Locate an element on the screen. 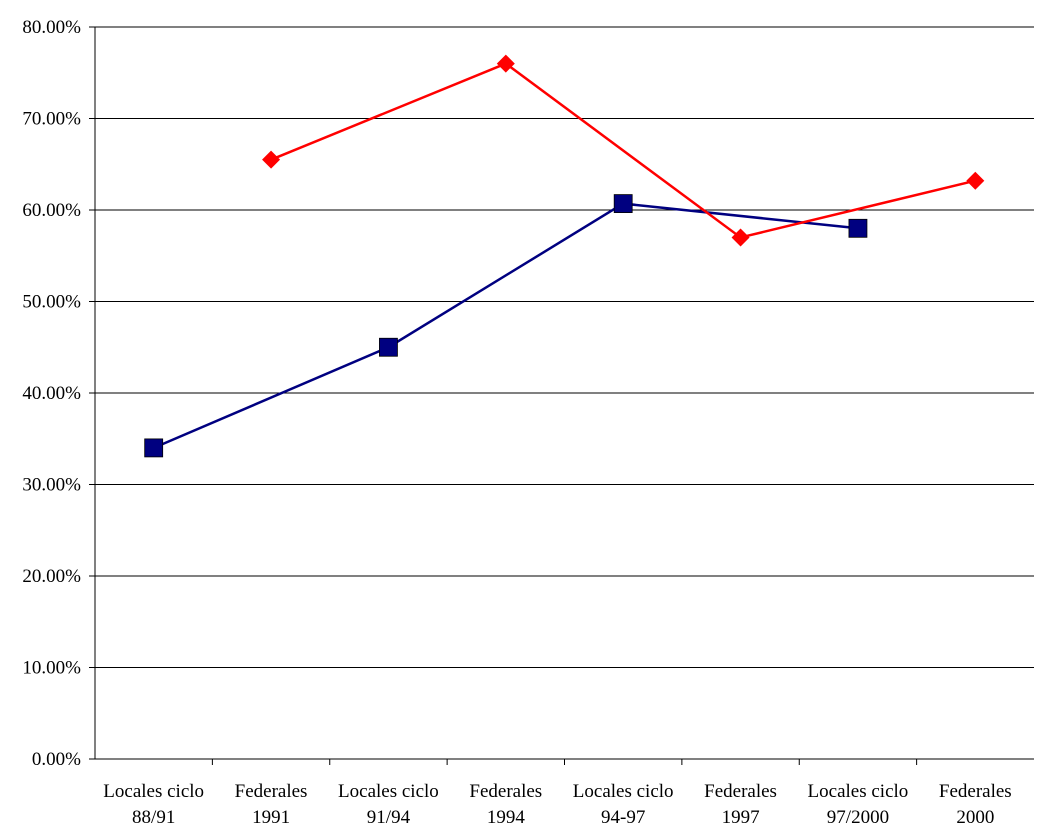 This screenshot has width=1039, height=828. y-tick-label: 10.00% is located at coordinates (51, 668).